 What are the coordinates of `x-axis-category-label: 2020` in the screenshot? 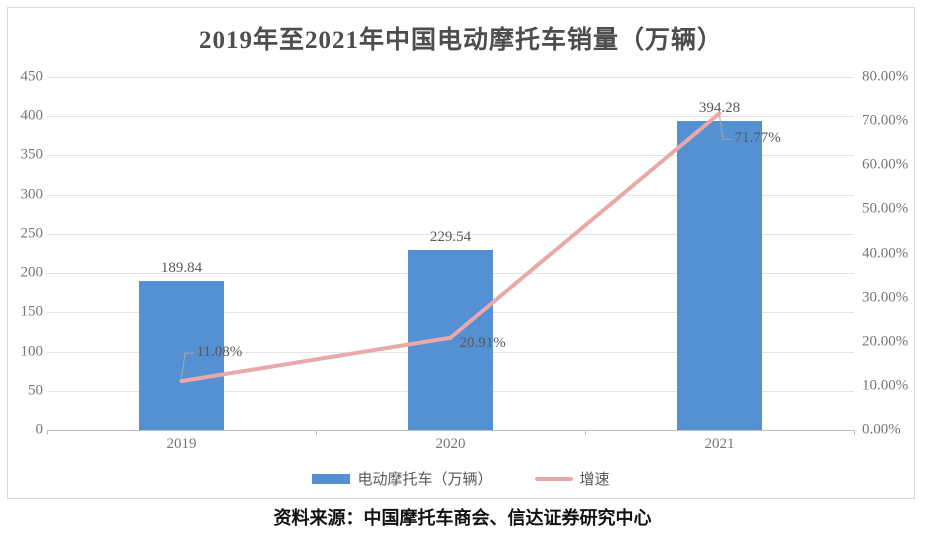 It's located at (450, 444).